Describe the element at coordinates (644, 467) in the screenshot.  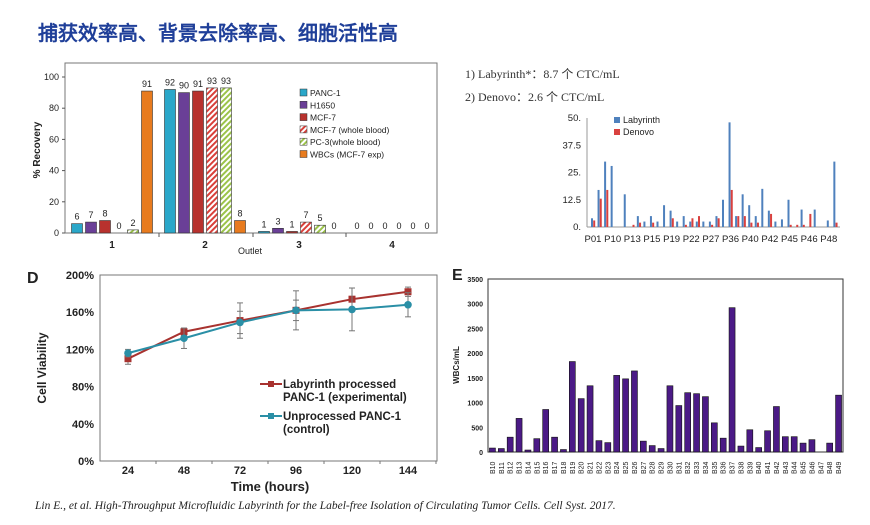
I see `x-tick-label: B27` at that location.